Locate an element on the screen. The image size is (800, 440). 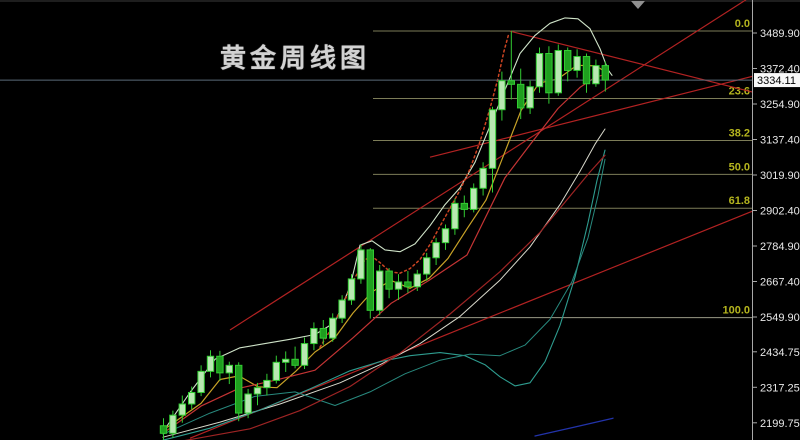
axis-label: 3019.90 is located at coordinates (780, 176).